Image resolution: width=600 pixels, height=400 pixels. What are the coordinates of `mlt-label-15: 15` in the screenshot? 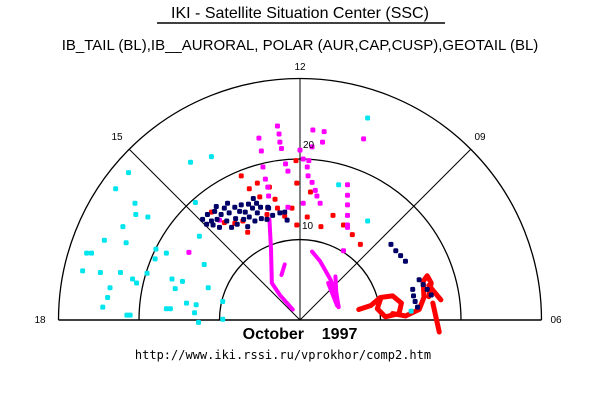 It's located at (117, 137).